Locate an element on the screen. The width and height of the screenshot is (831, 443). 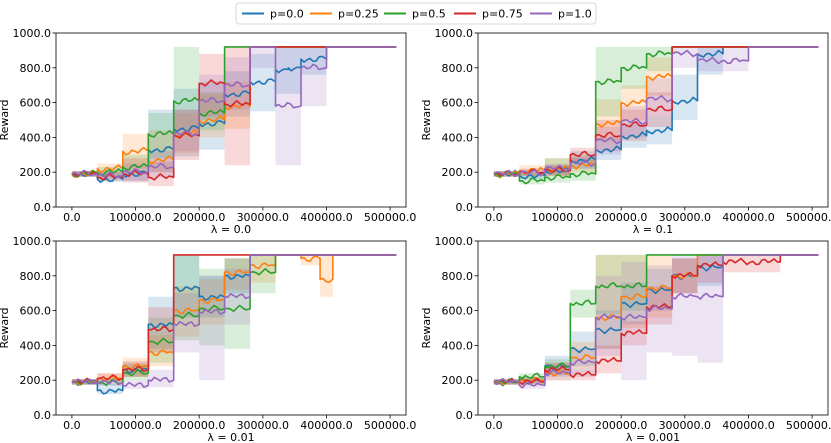
legend-label-p=0.5: p=0.5 is located at coordinates (429, 14).